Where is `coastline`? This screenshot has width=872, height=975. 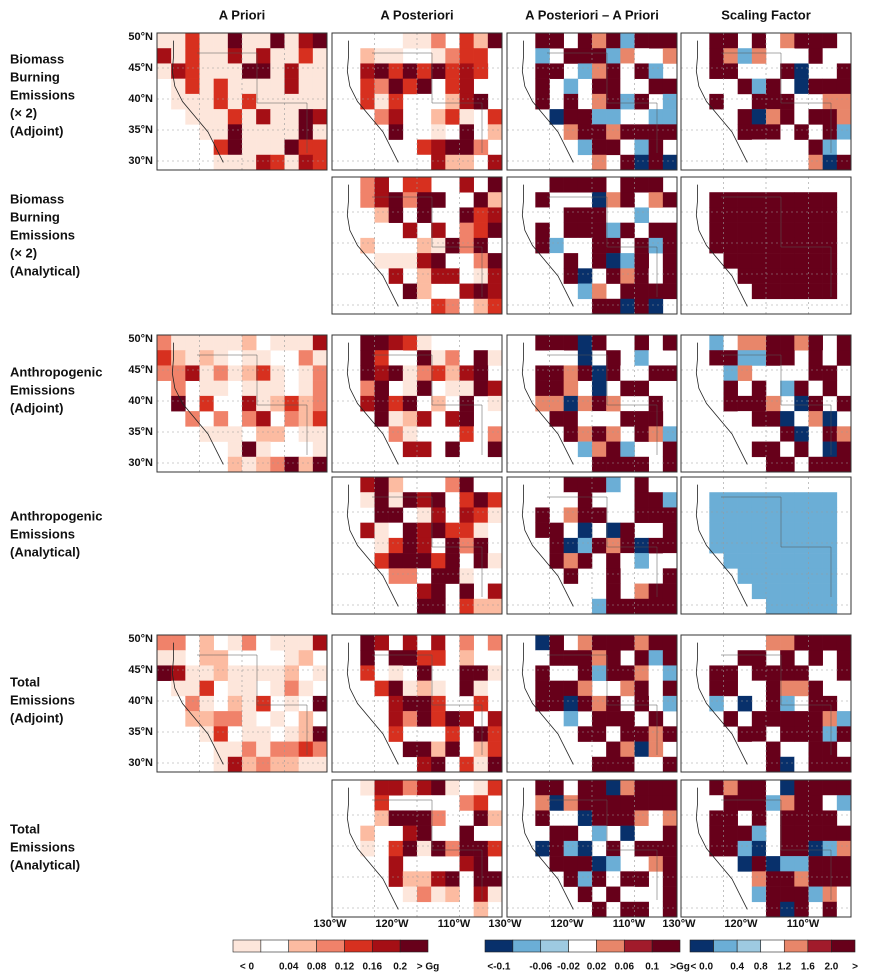
coastline is located at coordinates (547, 101).